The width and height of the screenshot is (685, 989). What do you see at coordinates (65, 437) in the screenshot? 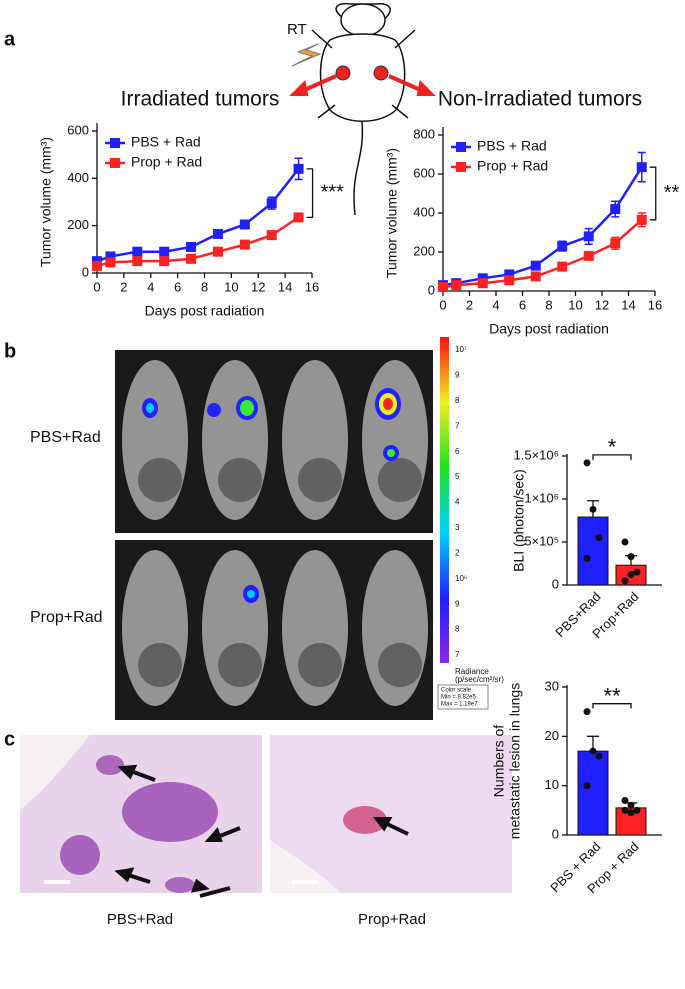
I see `row-label: PBS+Rad` at bounding box center [65, 437].